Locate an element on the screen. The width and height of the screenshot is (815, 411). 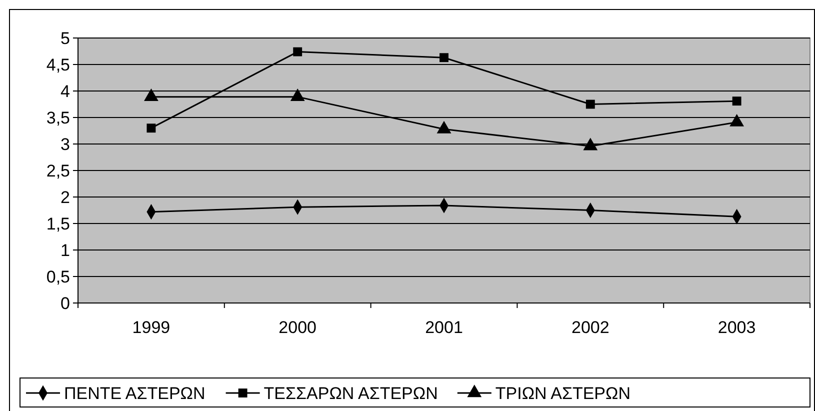
x-tick-label: 2000 is located at coordinates (297, 327).